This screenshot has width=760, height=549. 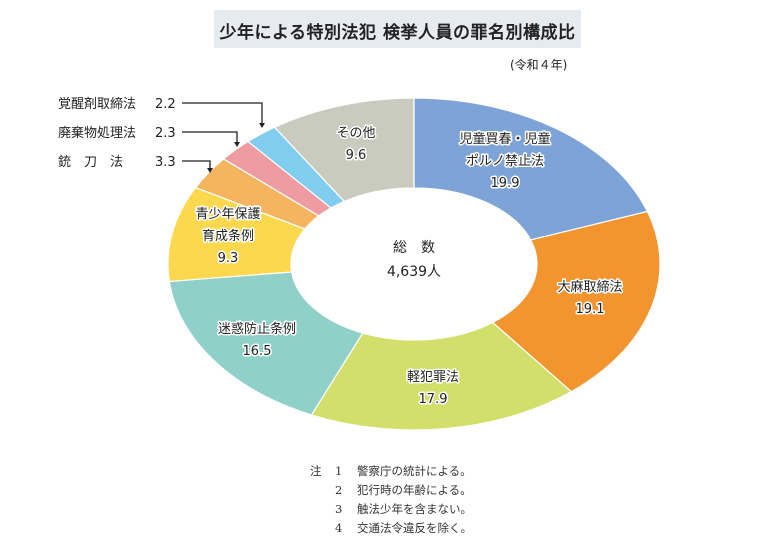 What do you see at coordinates (97, 133) in the screenshot?
I see `outside-label: 廃棄物処理法` at bounding box center [97, 133].